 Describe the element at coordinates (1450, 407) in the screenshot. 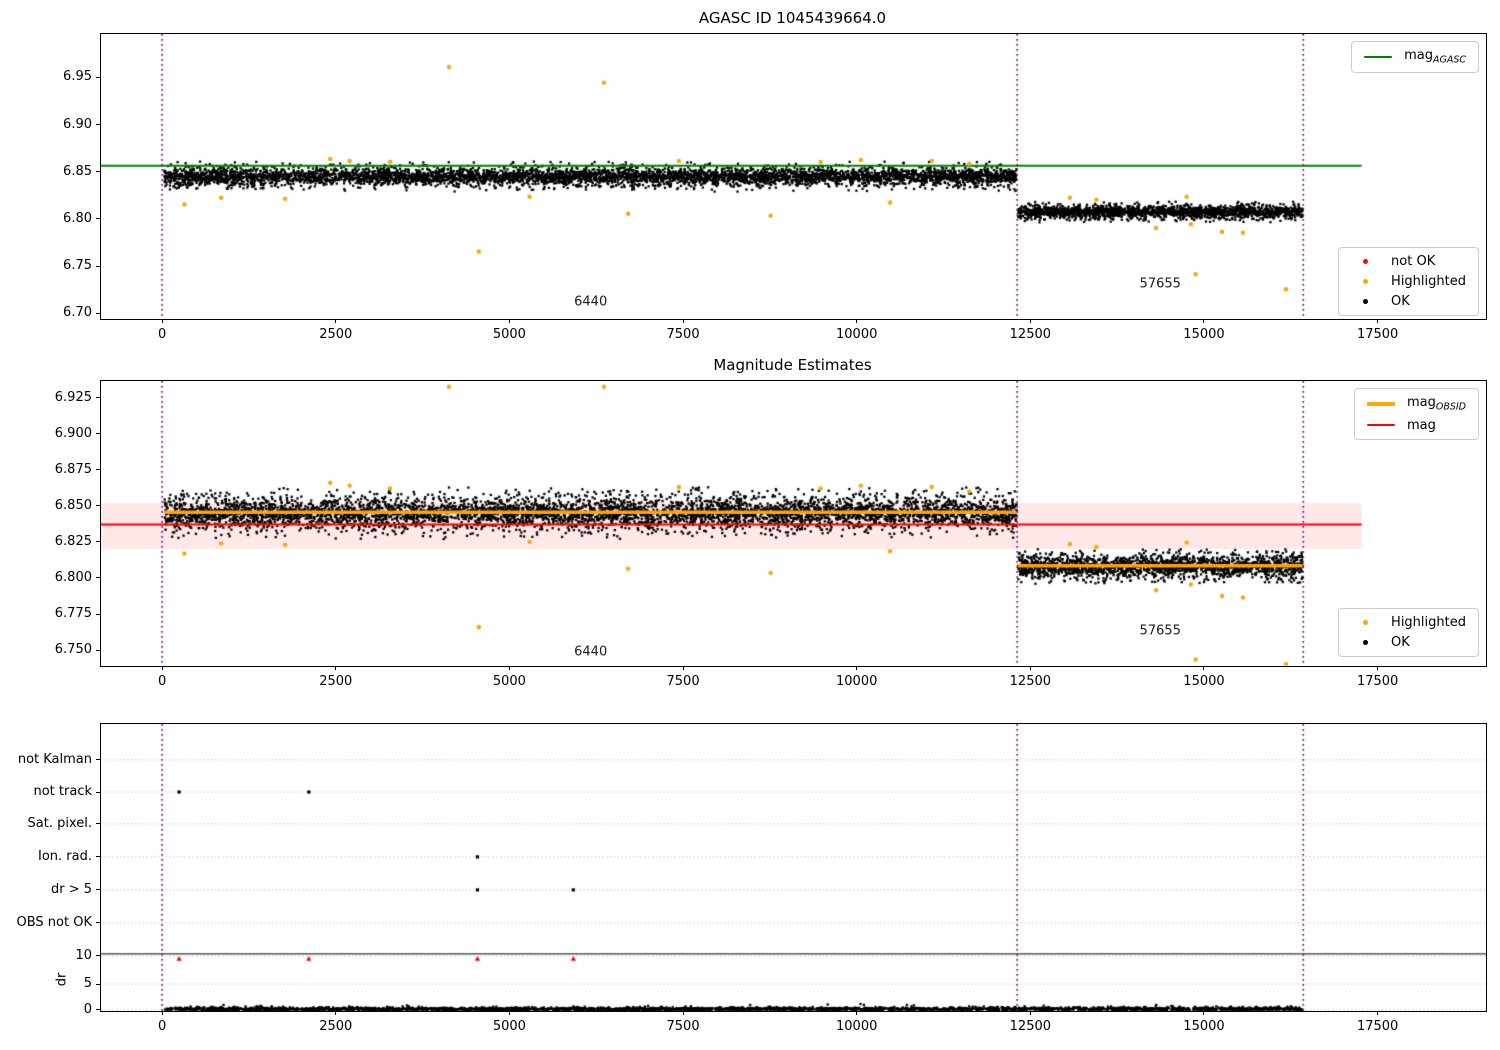

I see `legend-label-subscript: OBSID` at that location.